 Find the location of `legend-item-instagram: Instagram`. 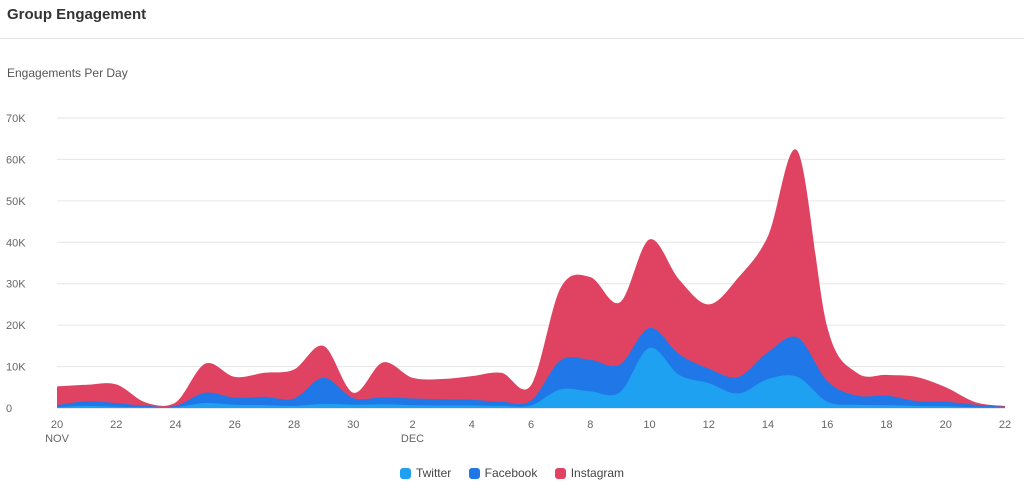

legend-item-instagram: Instagram is located at coordinates (589, 473).